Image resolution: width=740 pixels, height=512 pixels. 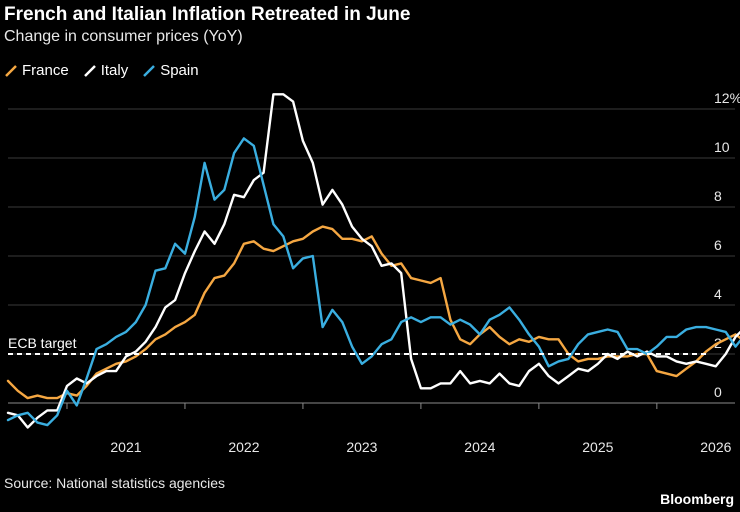 I want to click on y-tick-label-8: 8, so click(x=718, y=196).